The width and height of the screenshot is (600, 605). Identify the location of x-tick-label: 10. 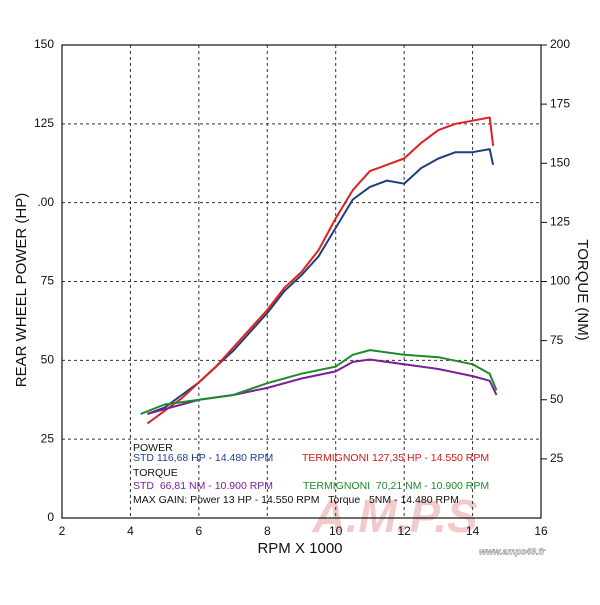
(336, 531).